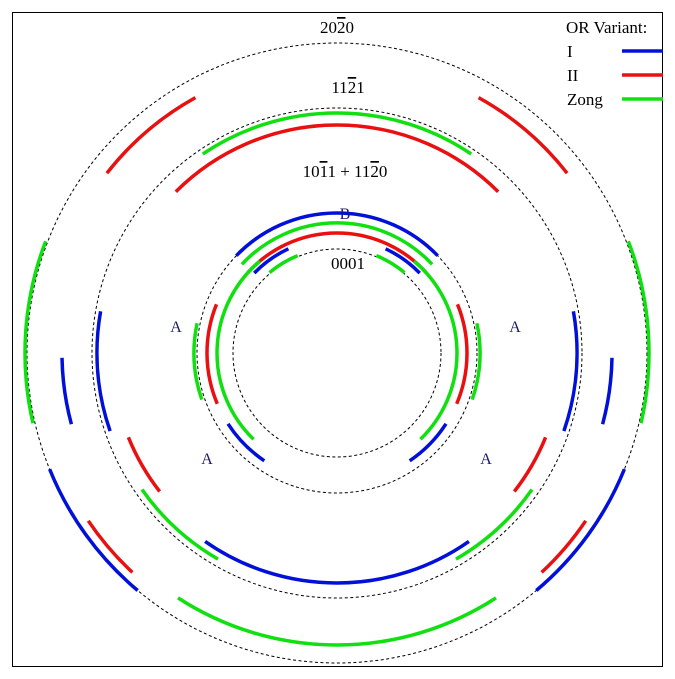  I want to click on label-B: B, so click(345, 214).